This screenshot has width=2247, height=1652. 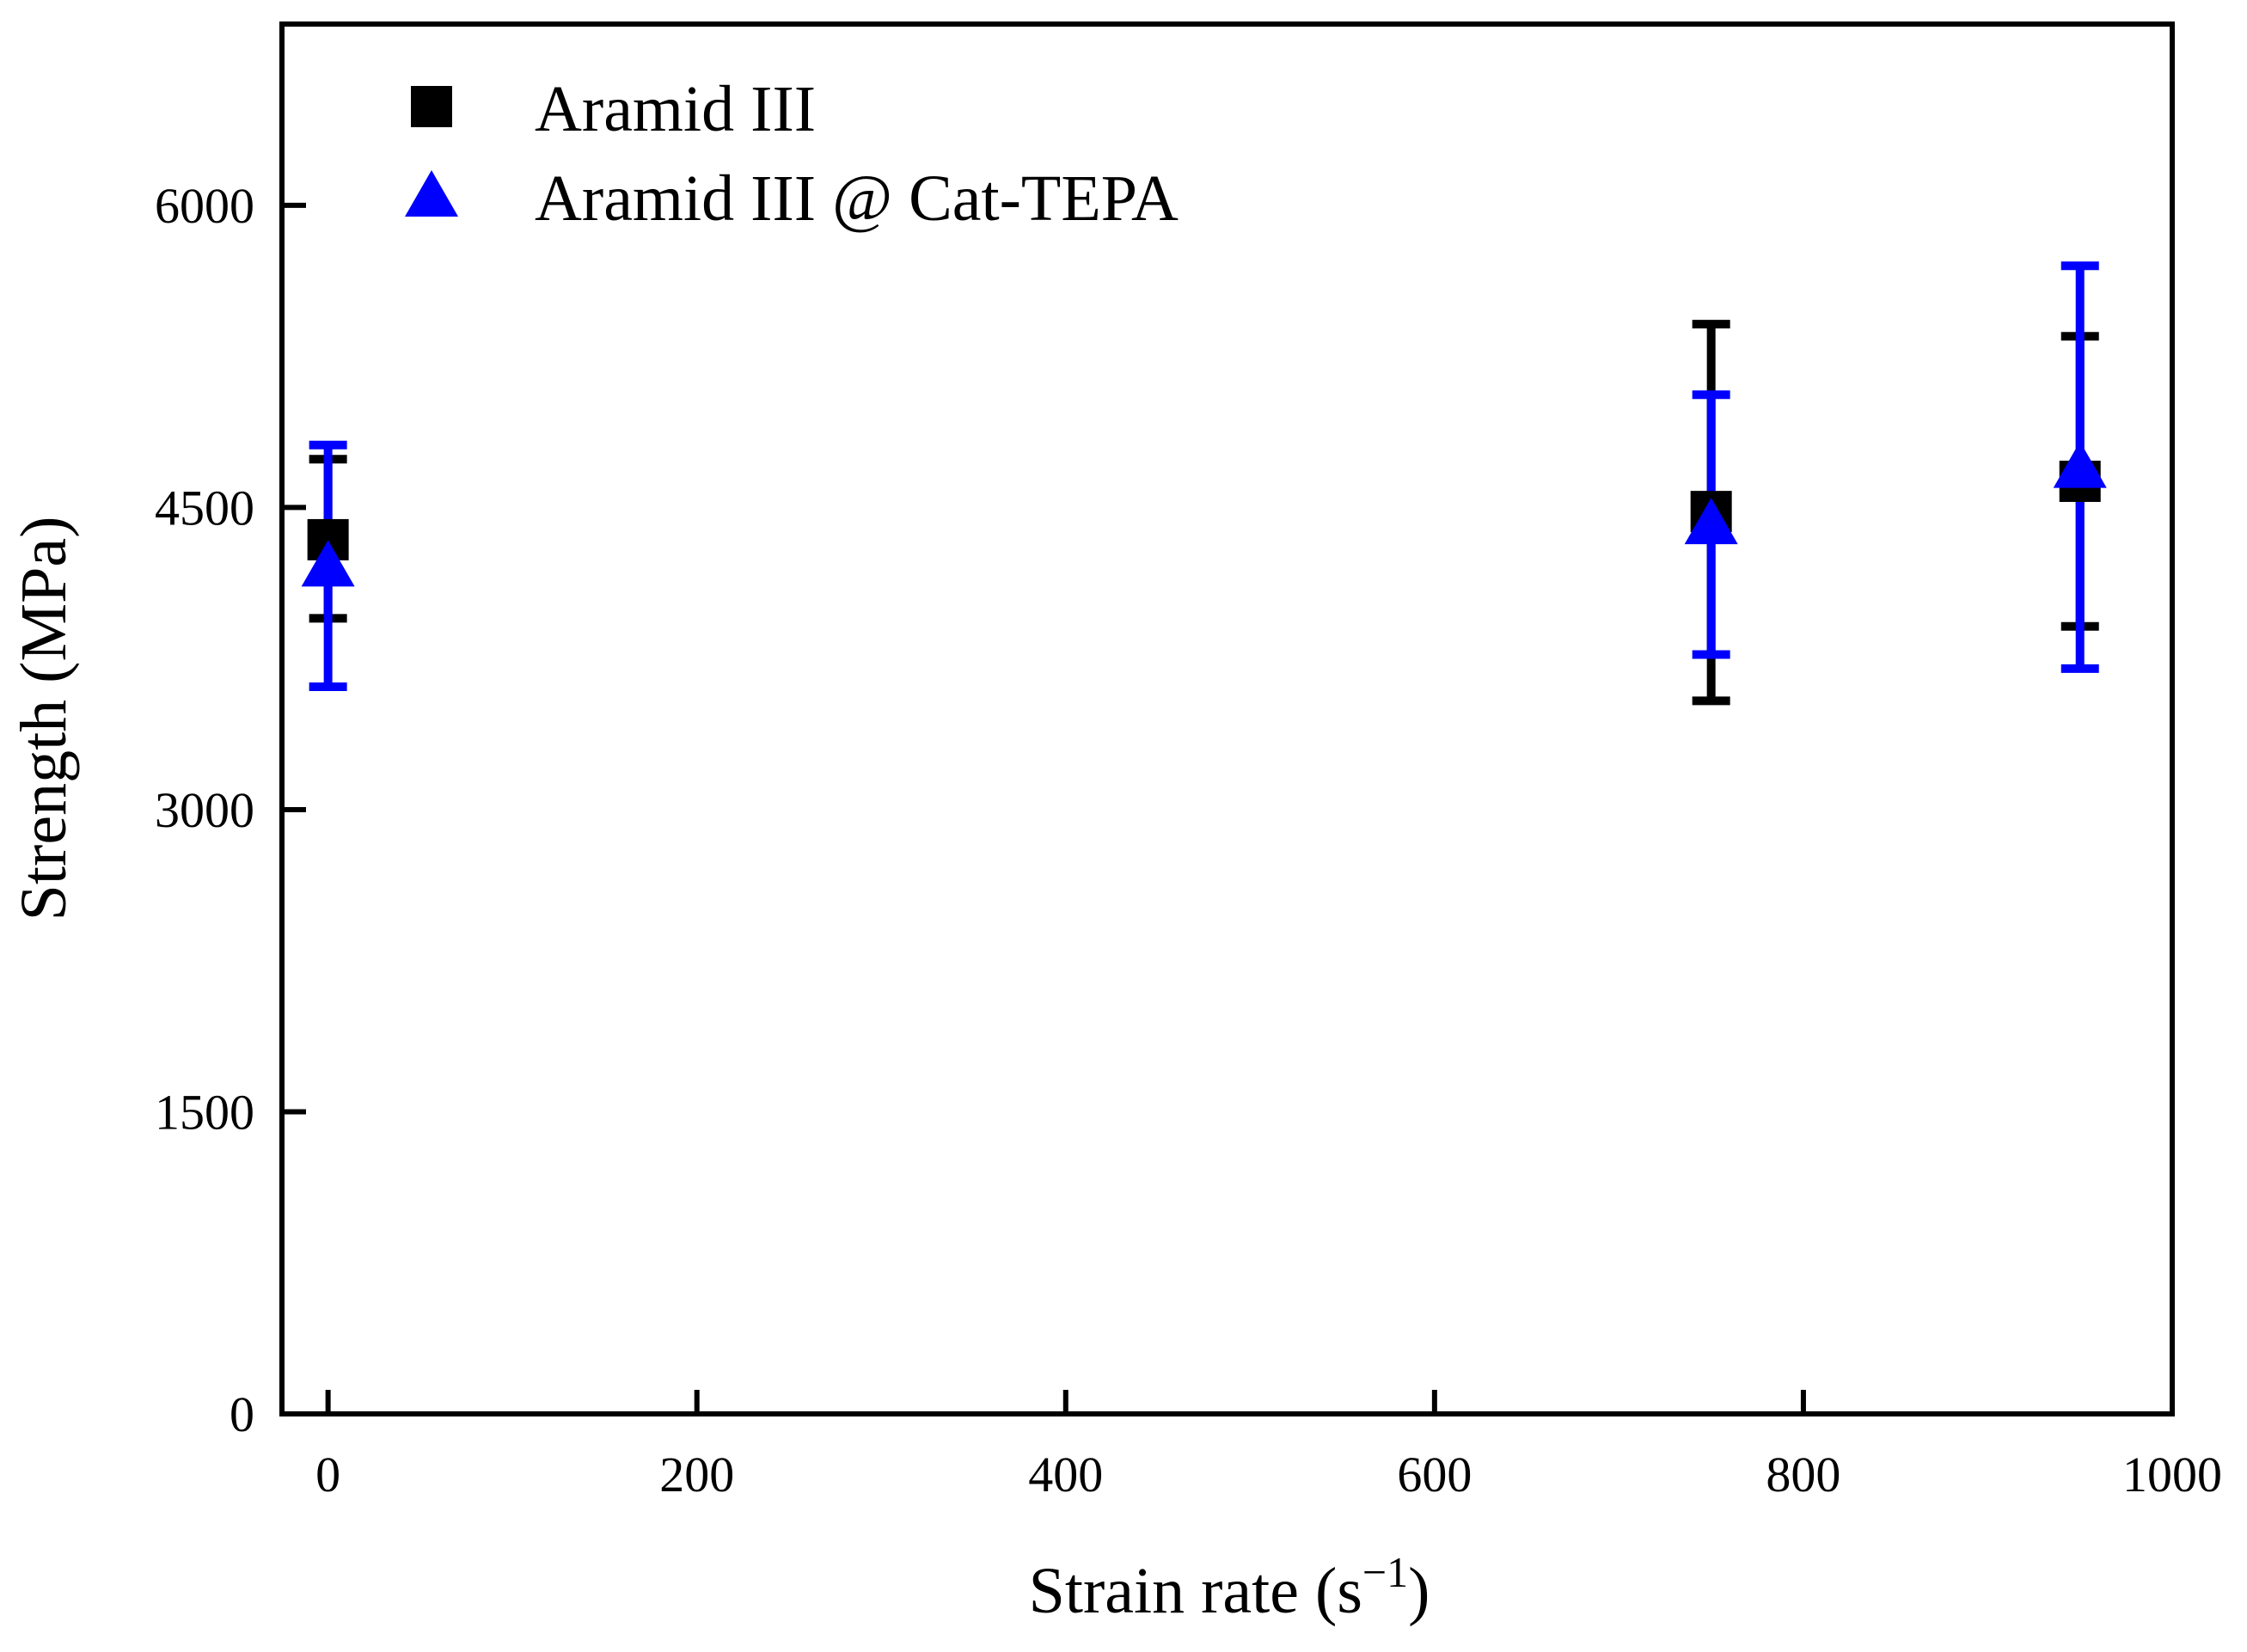 What do you see at coordinates (1419, 1591) in the screenshot?
I see `x-axis-title-close: )` at bounding box center [1419, 1591].